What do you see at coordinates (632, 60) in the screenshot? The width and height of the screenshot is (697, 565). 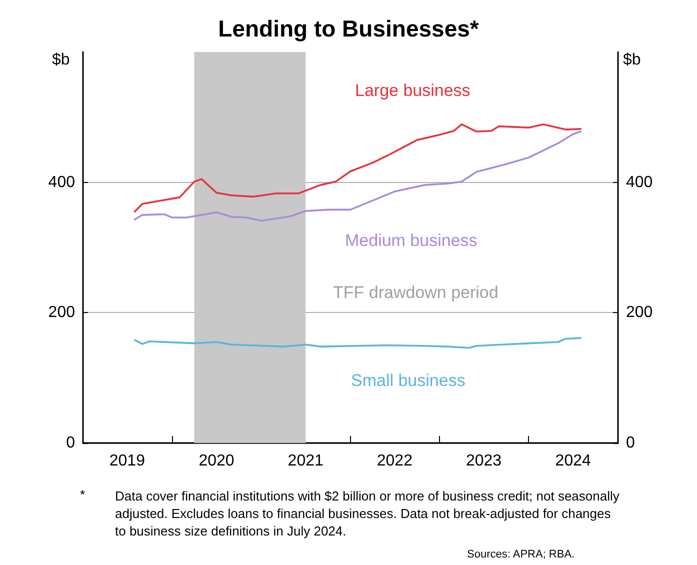 I see `y2-axis-title: $b` at bounding box center [632, 60].